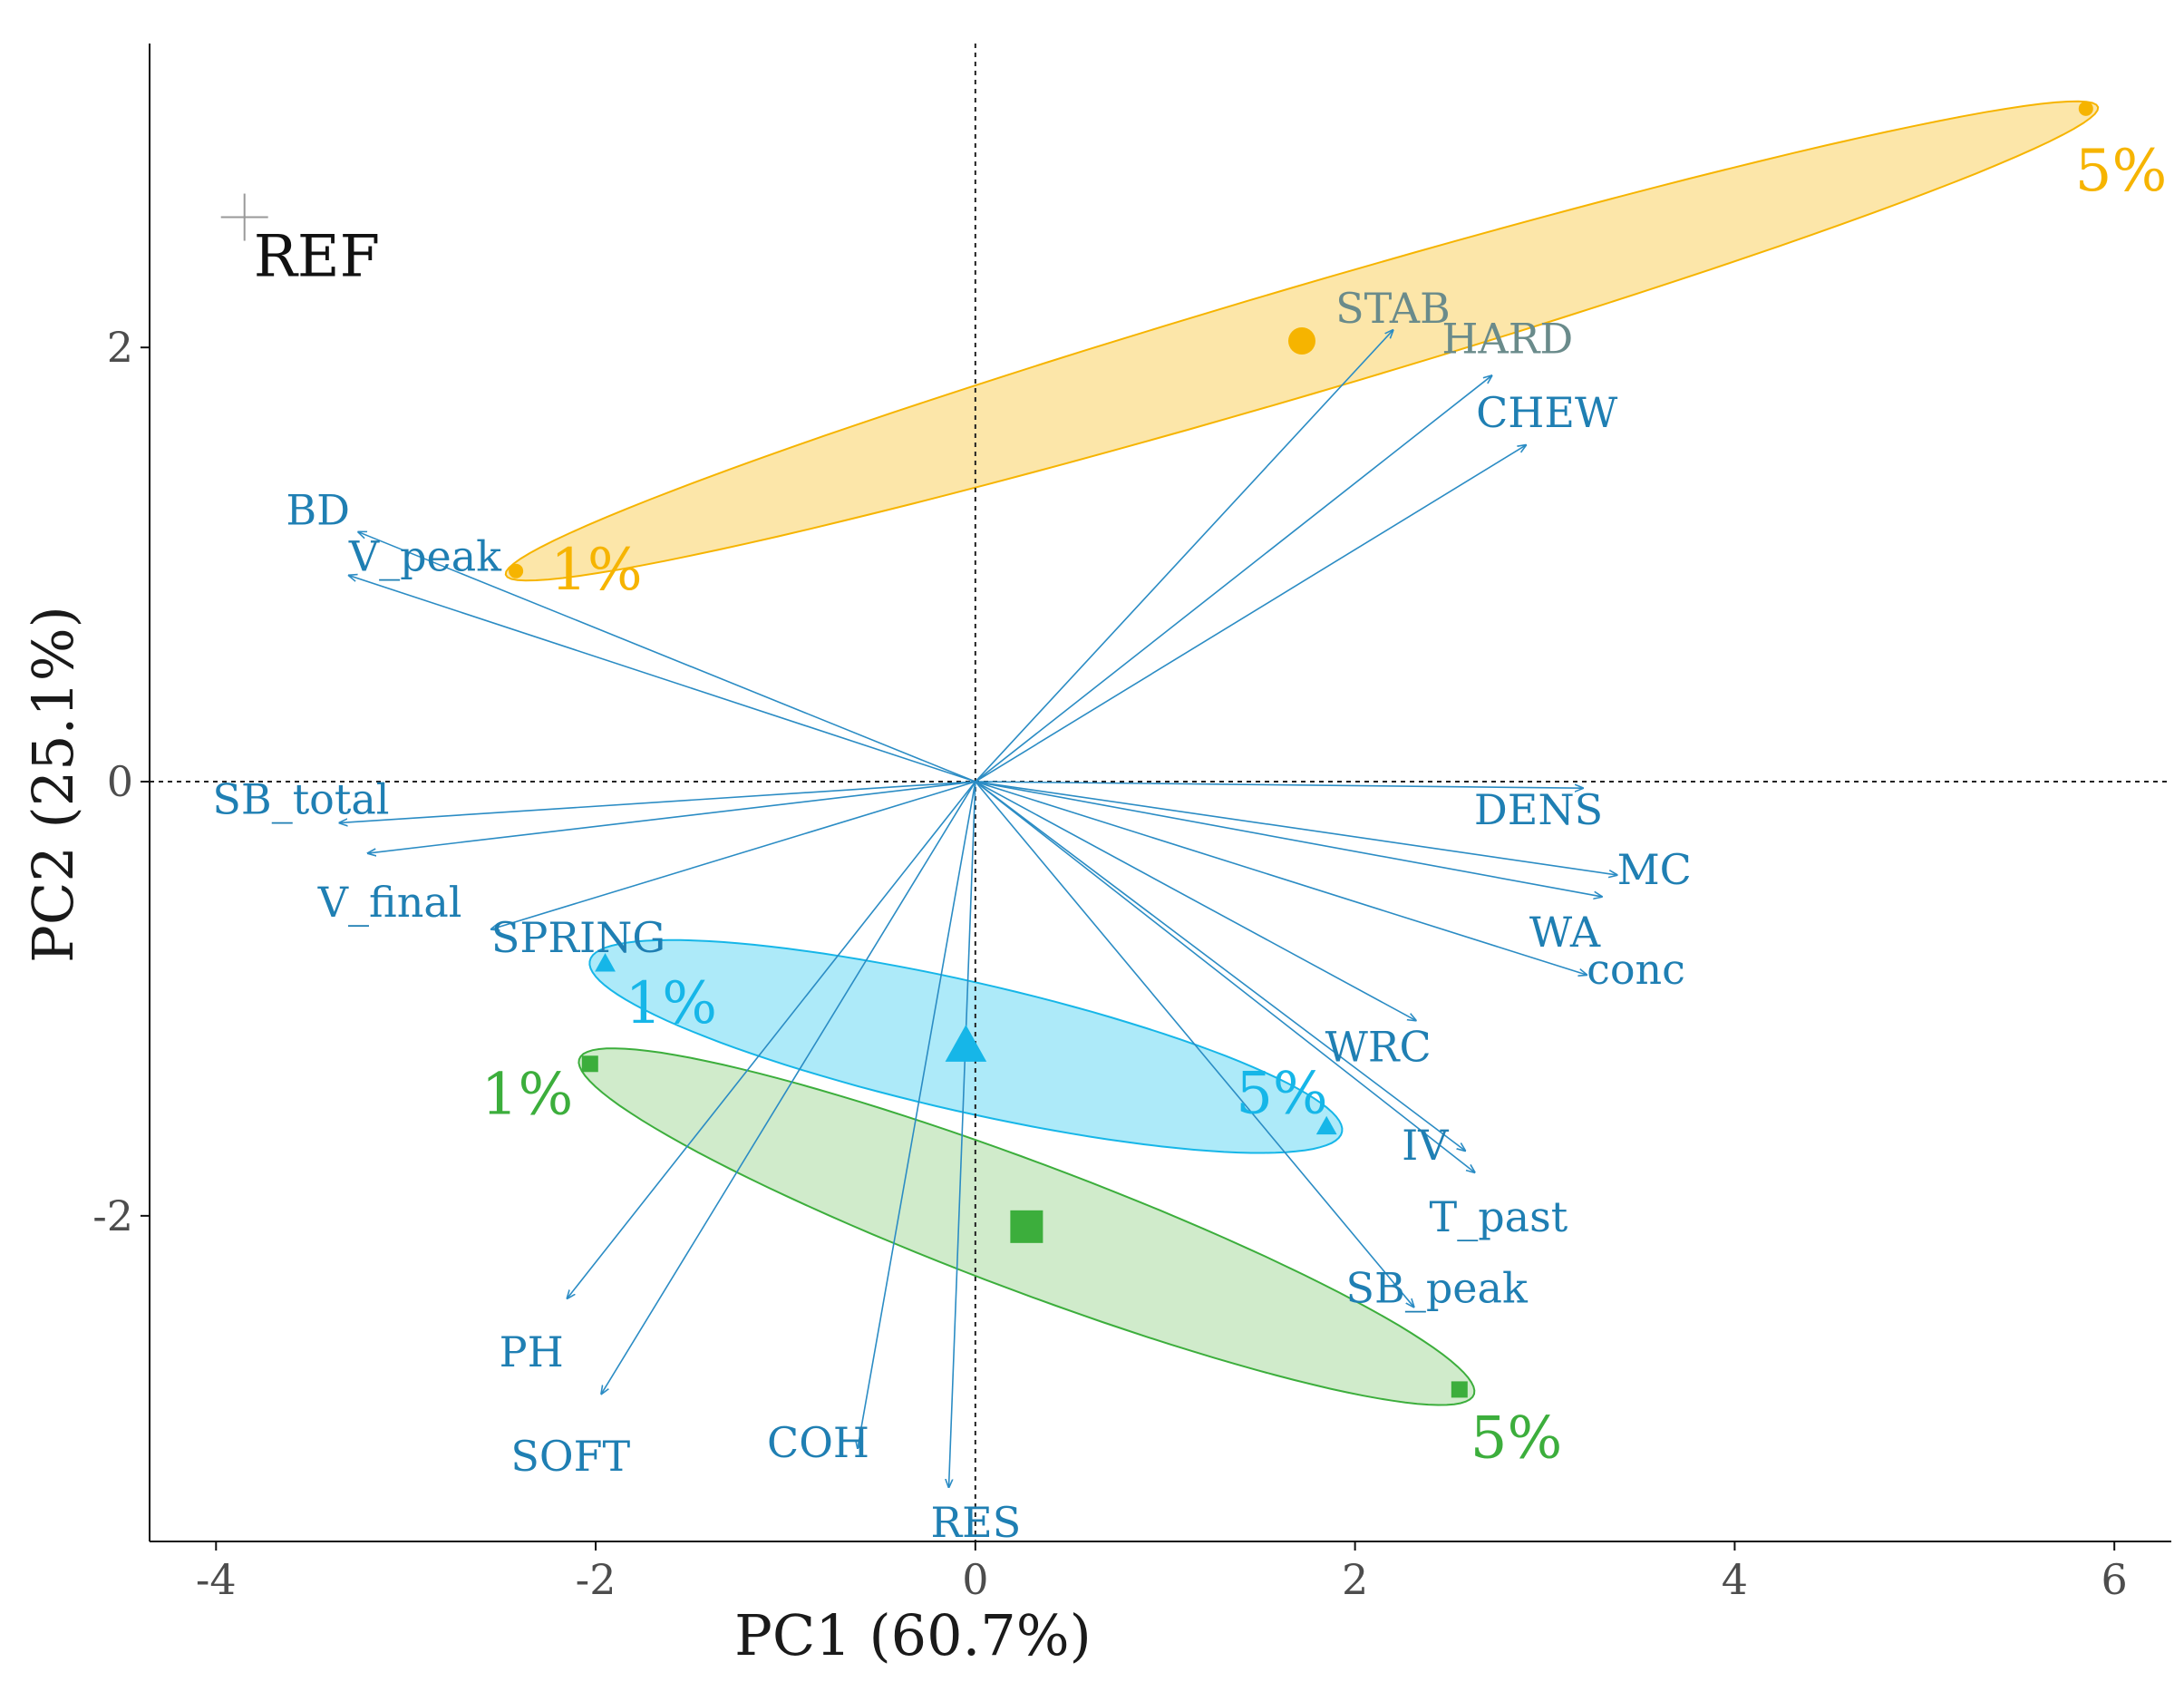 This screenshot has height=1682, width=2184. Describe the element at coordinates (1507, 338) in the screenshot. I see `variable-label: HARD` at that location.